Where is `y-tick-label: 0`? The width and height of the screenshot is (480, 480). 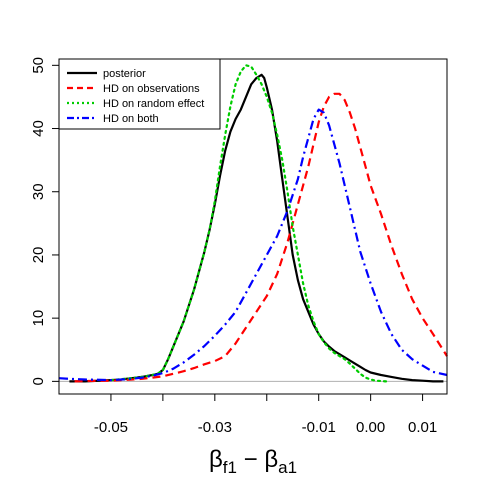 y-tick-label: 0 is located at coordinates (38, 381).